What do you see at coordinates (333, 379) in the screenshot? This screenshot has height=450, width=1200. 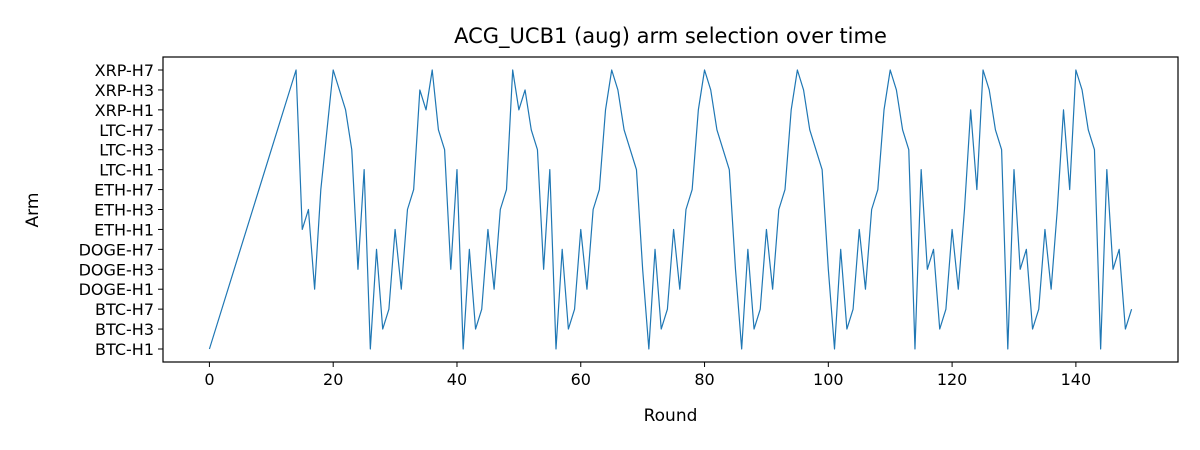 I see `x-tick-label: 20` at bounding box center [333, 379].